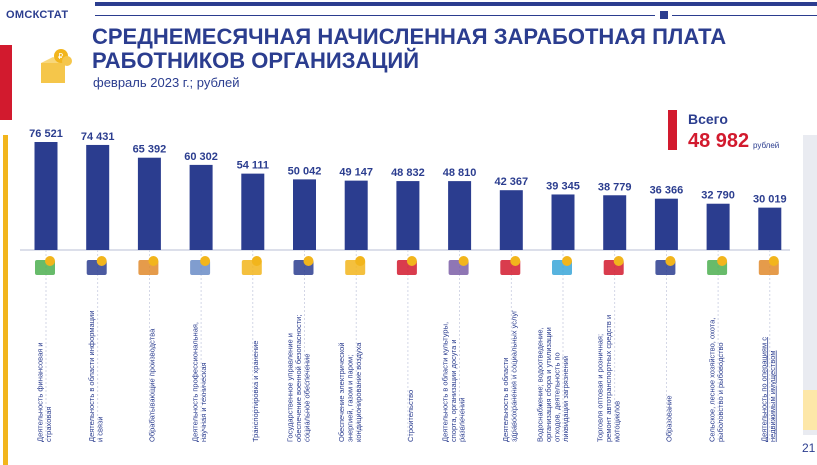 The image size is (817, 465). I want to click on car-icon, so click(613, 265).